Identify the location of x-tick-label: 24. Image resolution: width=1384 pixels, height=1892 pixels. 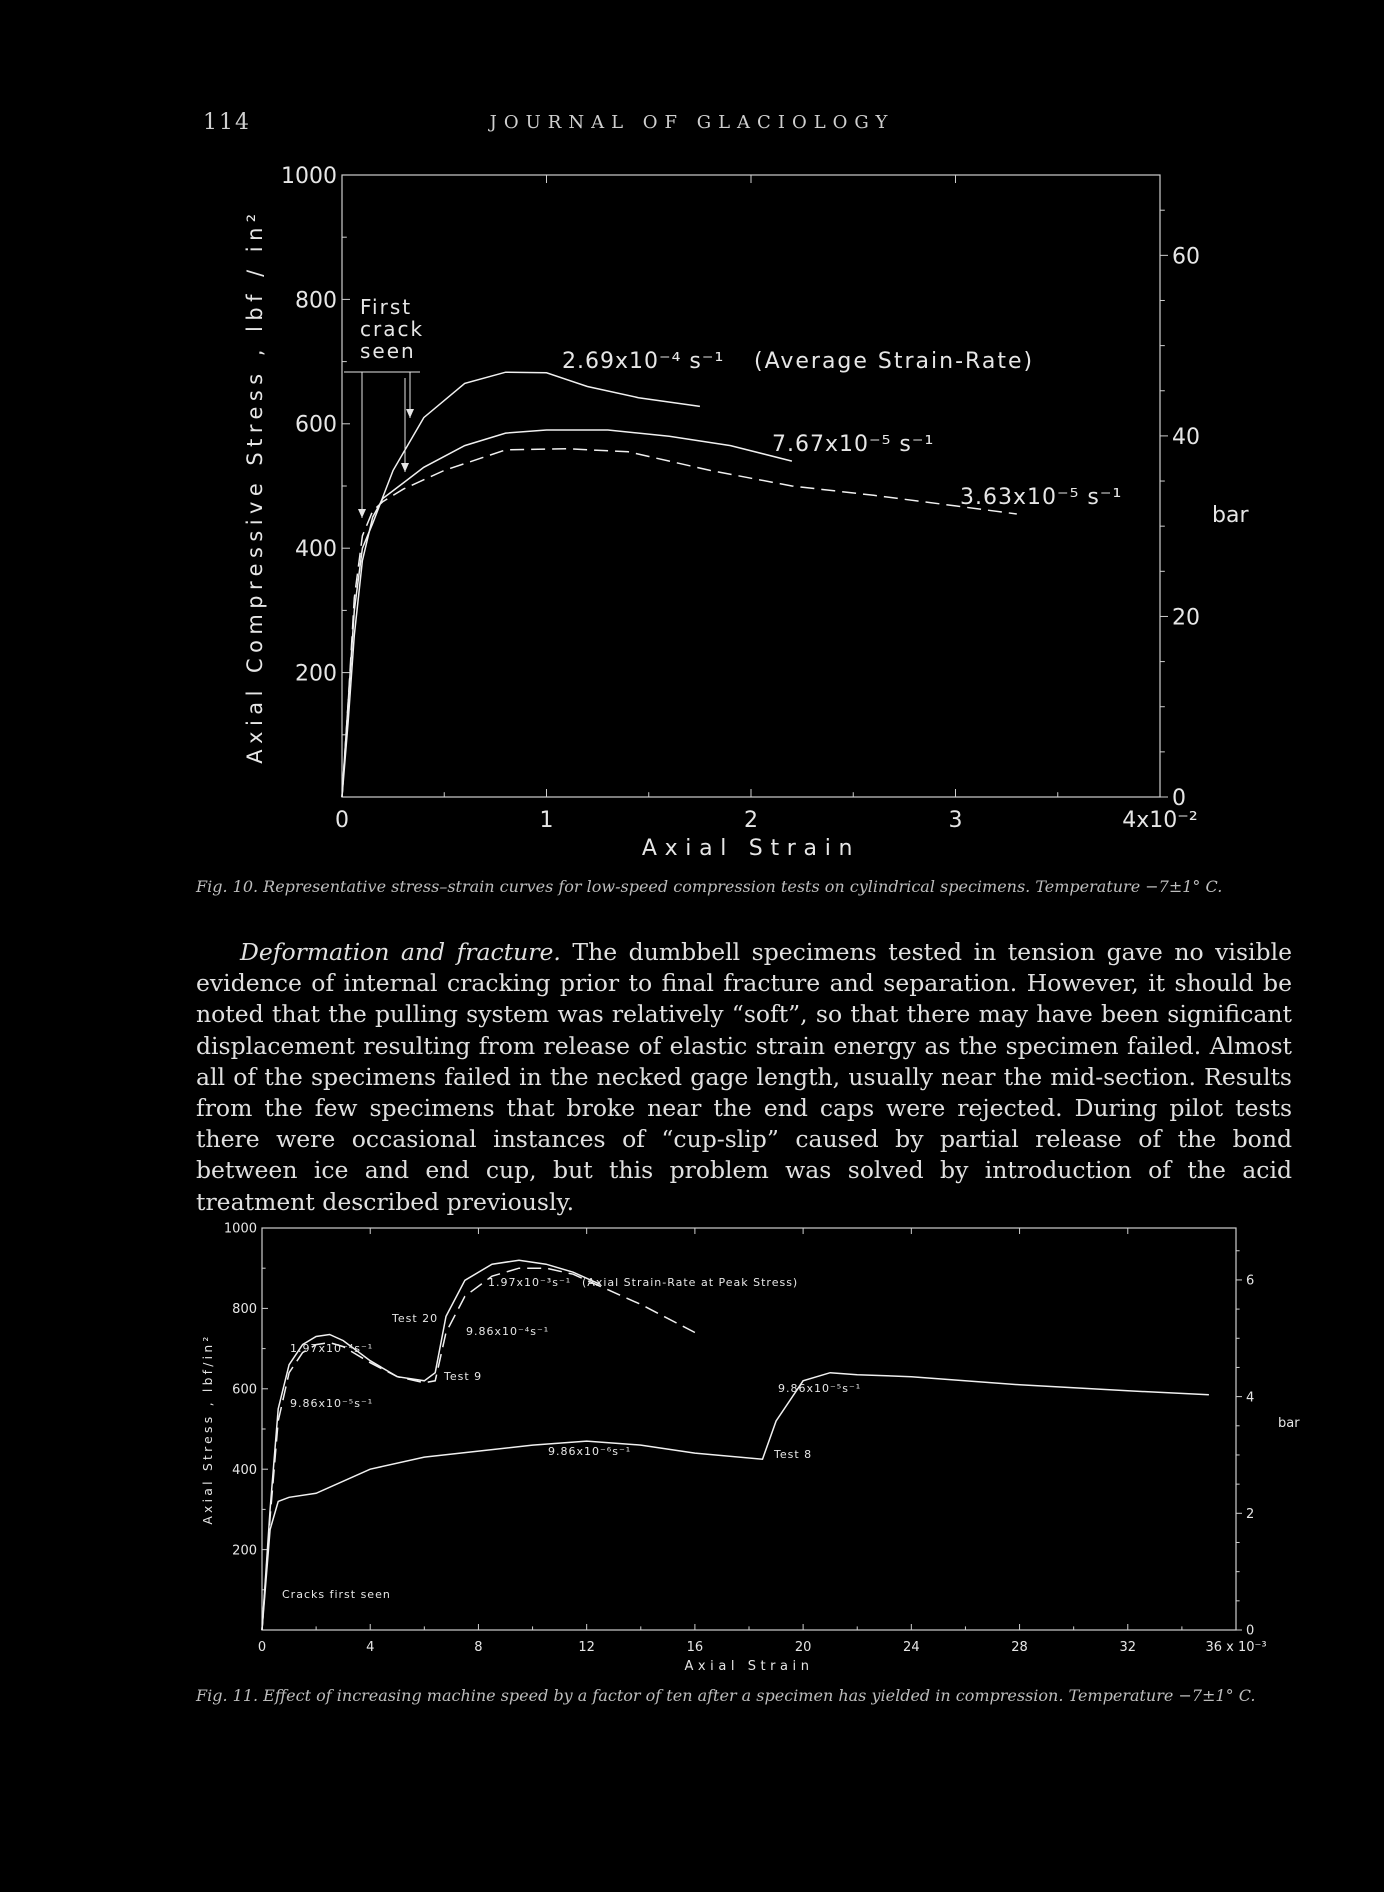
(911, 1647).